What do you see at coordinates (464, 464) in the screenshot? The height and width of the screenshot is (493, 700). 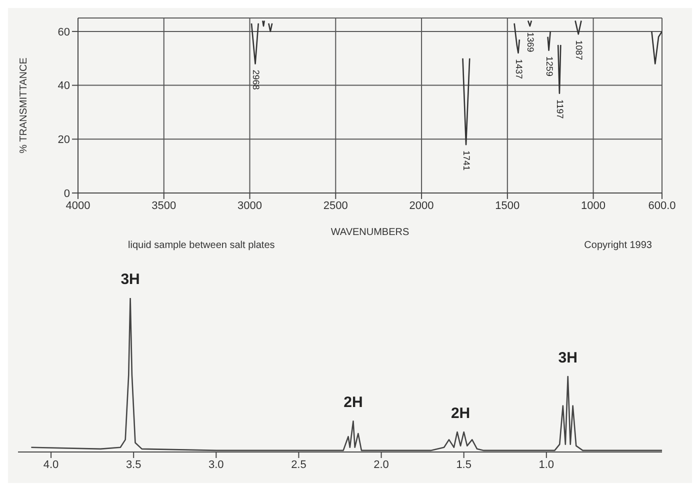 I see `x-tick-label: 1.5` at bounding box center [464, 464].